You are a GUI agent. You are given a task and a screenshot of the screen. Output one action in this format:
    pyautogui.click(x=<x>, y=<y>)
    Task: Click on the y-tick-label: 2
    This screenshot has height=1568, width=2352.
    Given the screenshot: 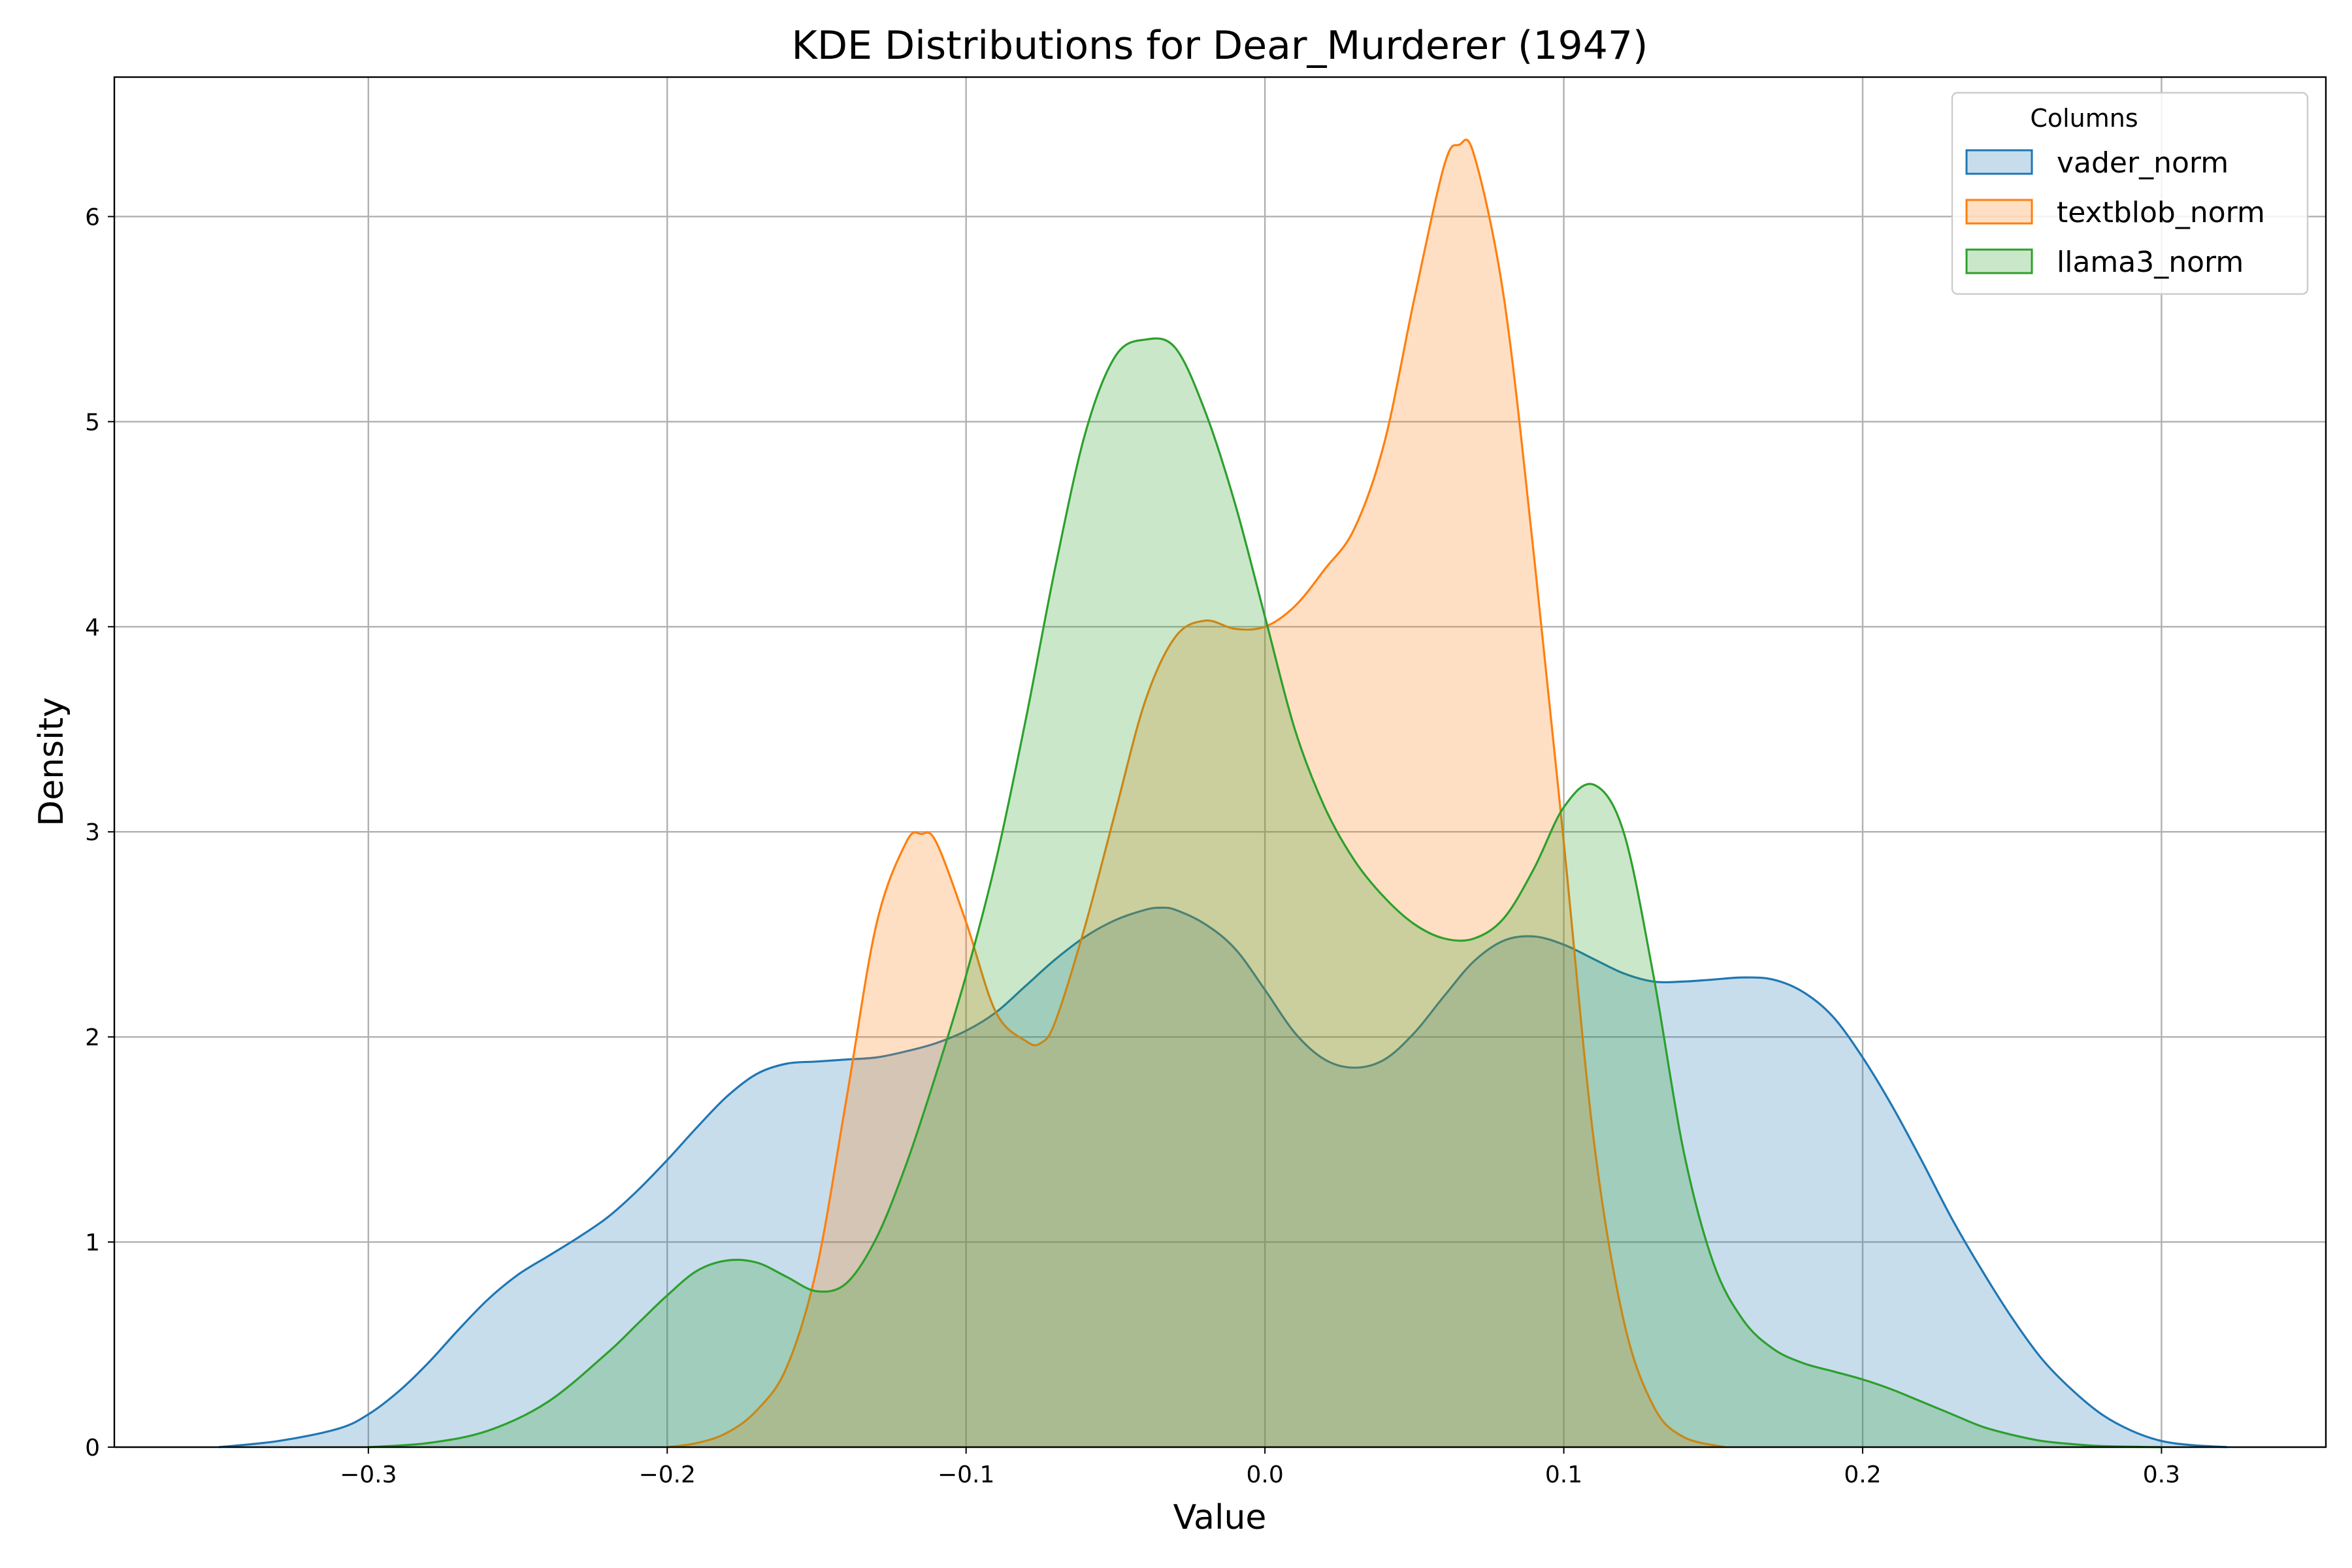 What is the action you would take?
    pyautogui.click(x=92, y=1037)
    